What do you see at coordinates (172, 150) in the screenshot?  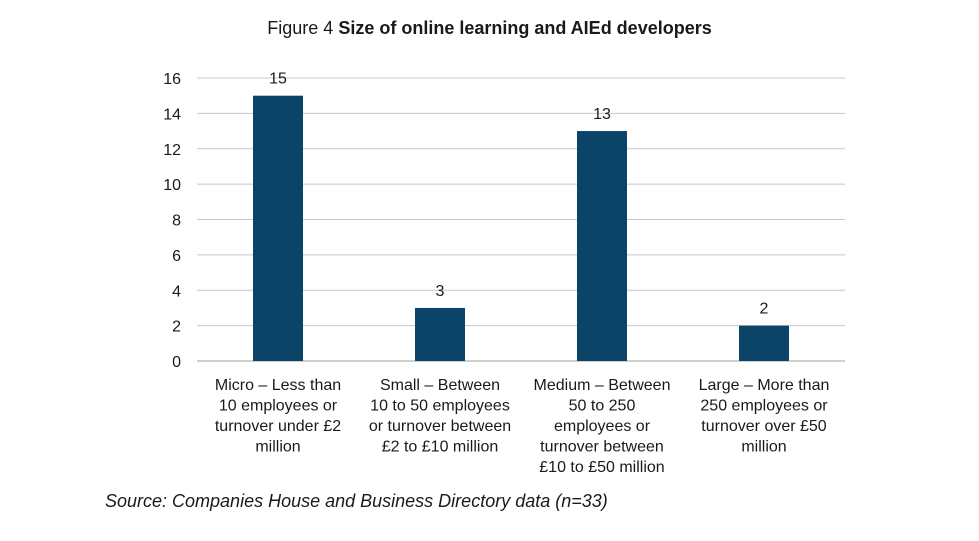 I see `y-tick-label: 12` at bounding box center [172, 150].